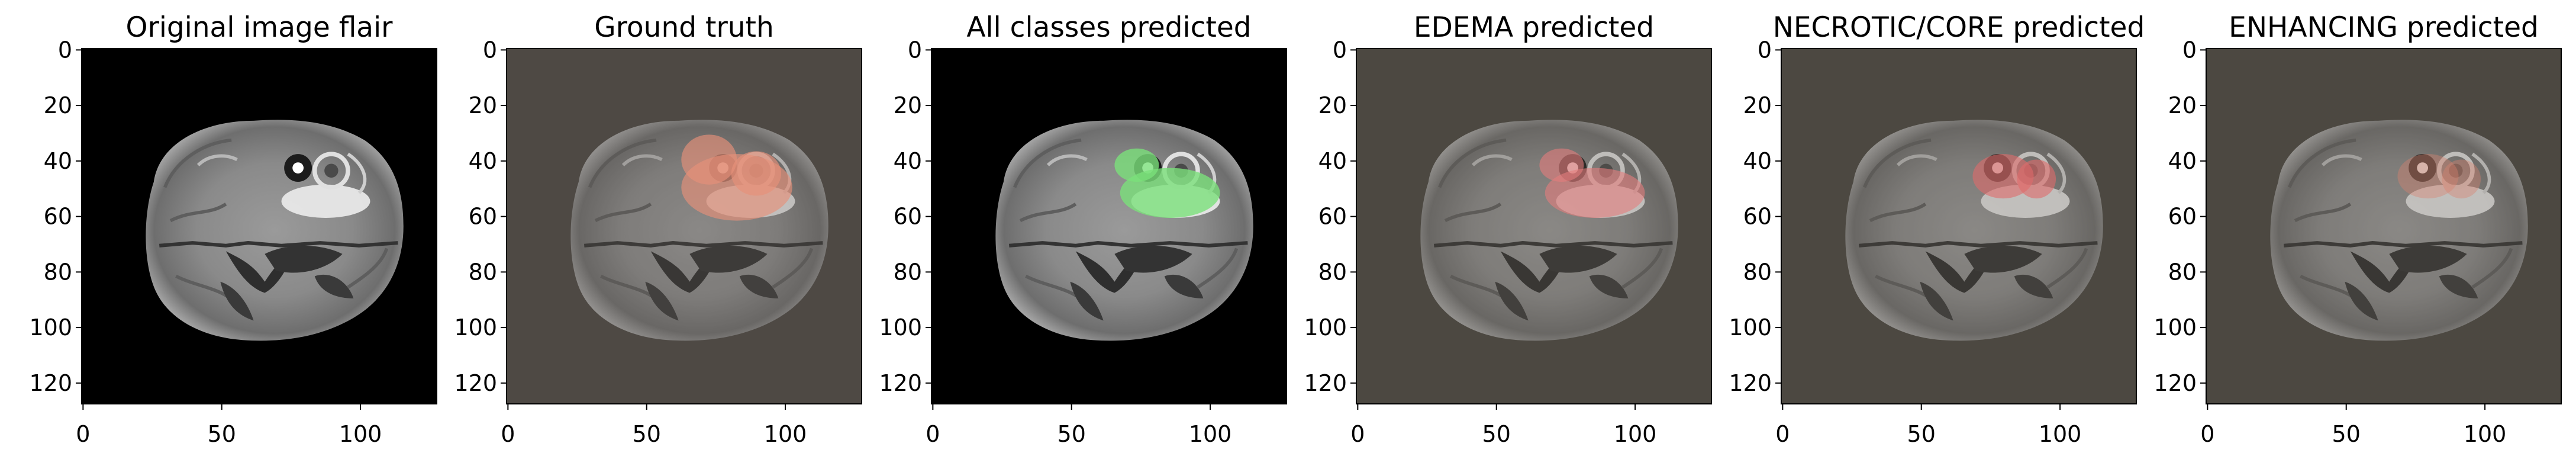 This screenshot has height=469, width=2576. I want to click on panel-title: Ground truth, so click(684, 27).